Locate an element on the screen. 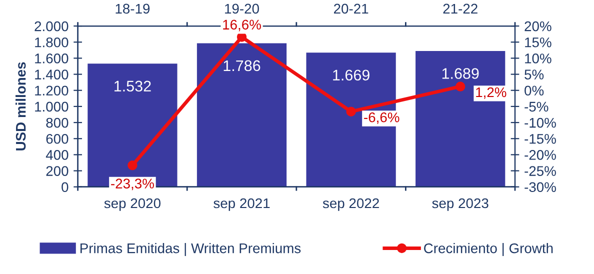 This screenshot has height=274, width=594. y2-tick-label: 0% is located at coordinates (534, 91).